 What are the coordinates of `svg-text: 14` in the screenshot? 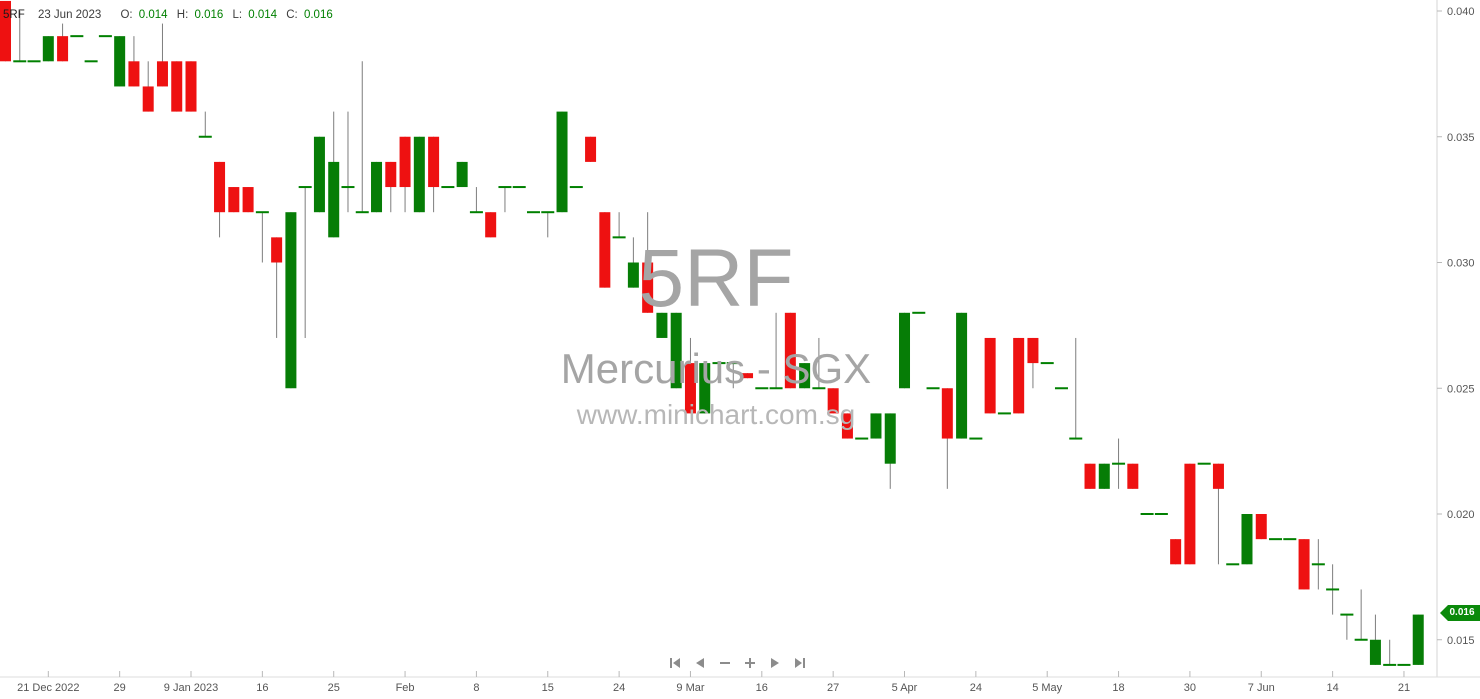 It's located at (1332, 688).